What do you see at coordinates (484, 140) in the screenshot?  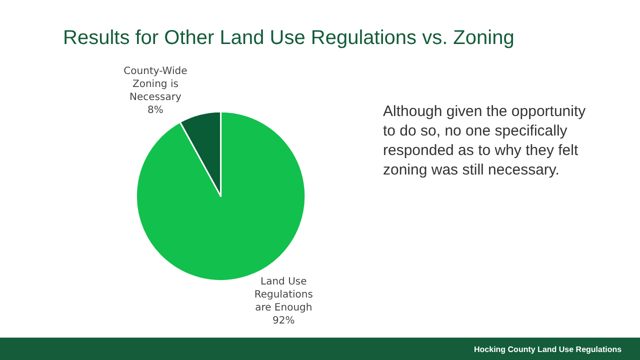 I see `text: Although given the opportunity to do so, no one specifically responded as to why they felt zoning was still necessary.` at bounding box center [484, 140].